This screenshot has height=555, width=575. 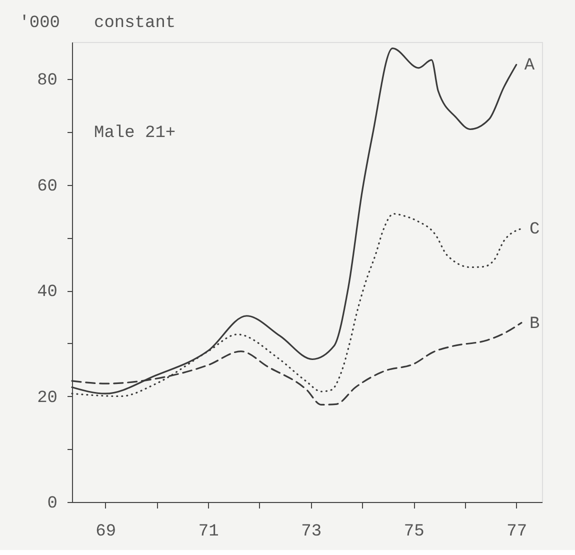 I want to click on x-tick-label: 77, so click(x=517, y=532).